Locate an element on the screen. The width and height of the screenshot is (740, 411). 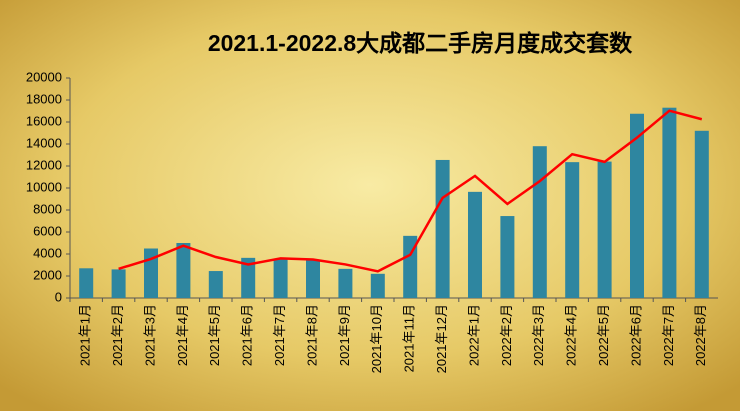
x-tick-label: 2021年2月 is located at coordinates (117, 335).